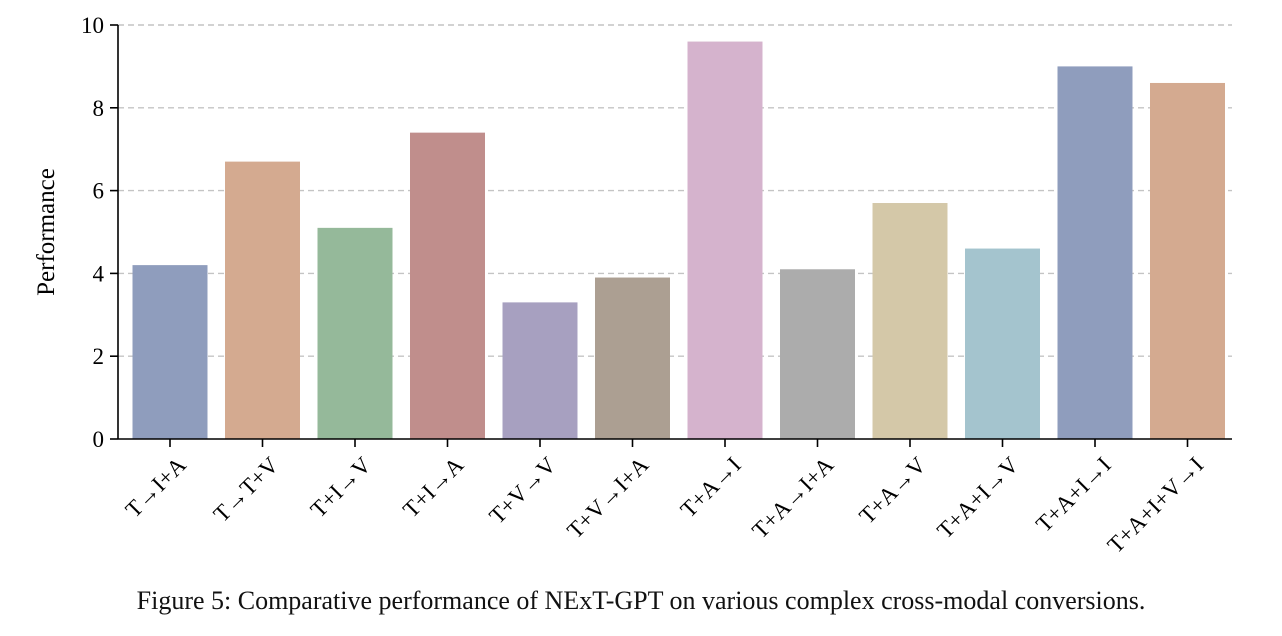  Describe the element at coordinates (99, 191) in the screenshot. I see `y-tick-label: 6` at that location.